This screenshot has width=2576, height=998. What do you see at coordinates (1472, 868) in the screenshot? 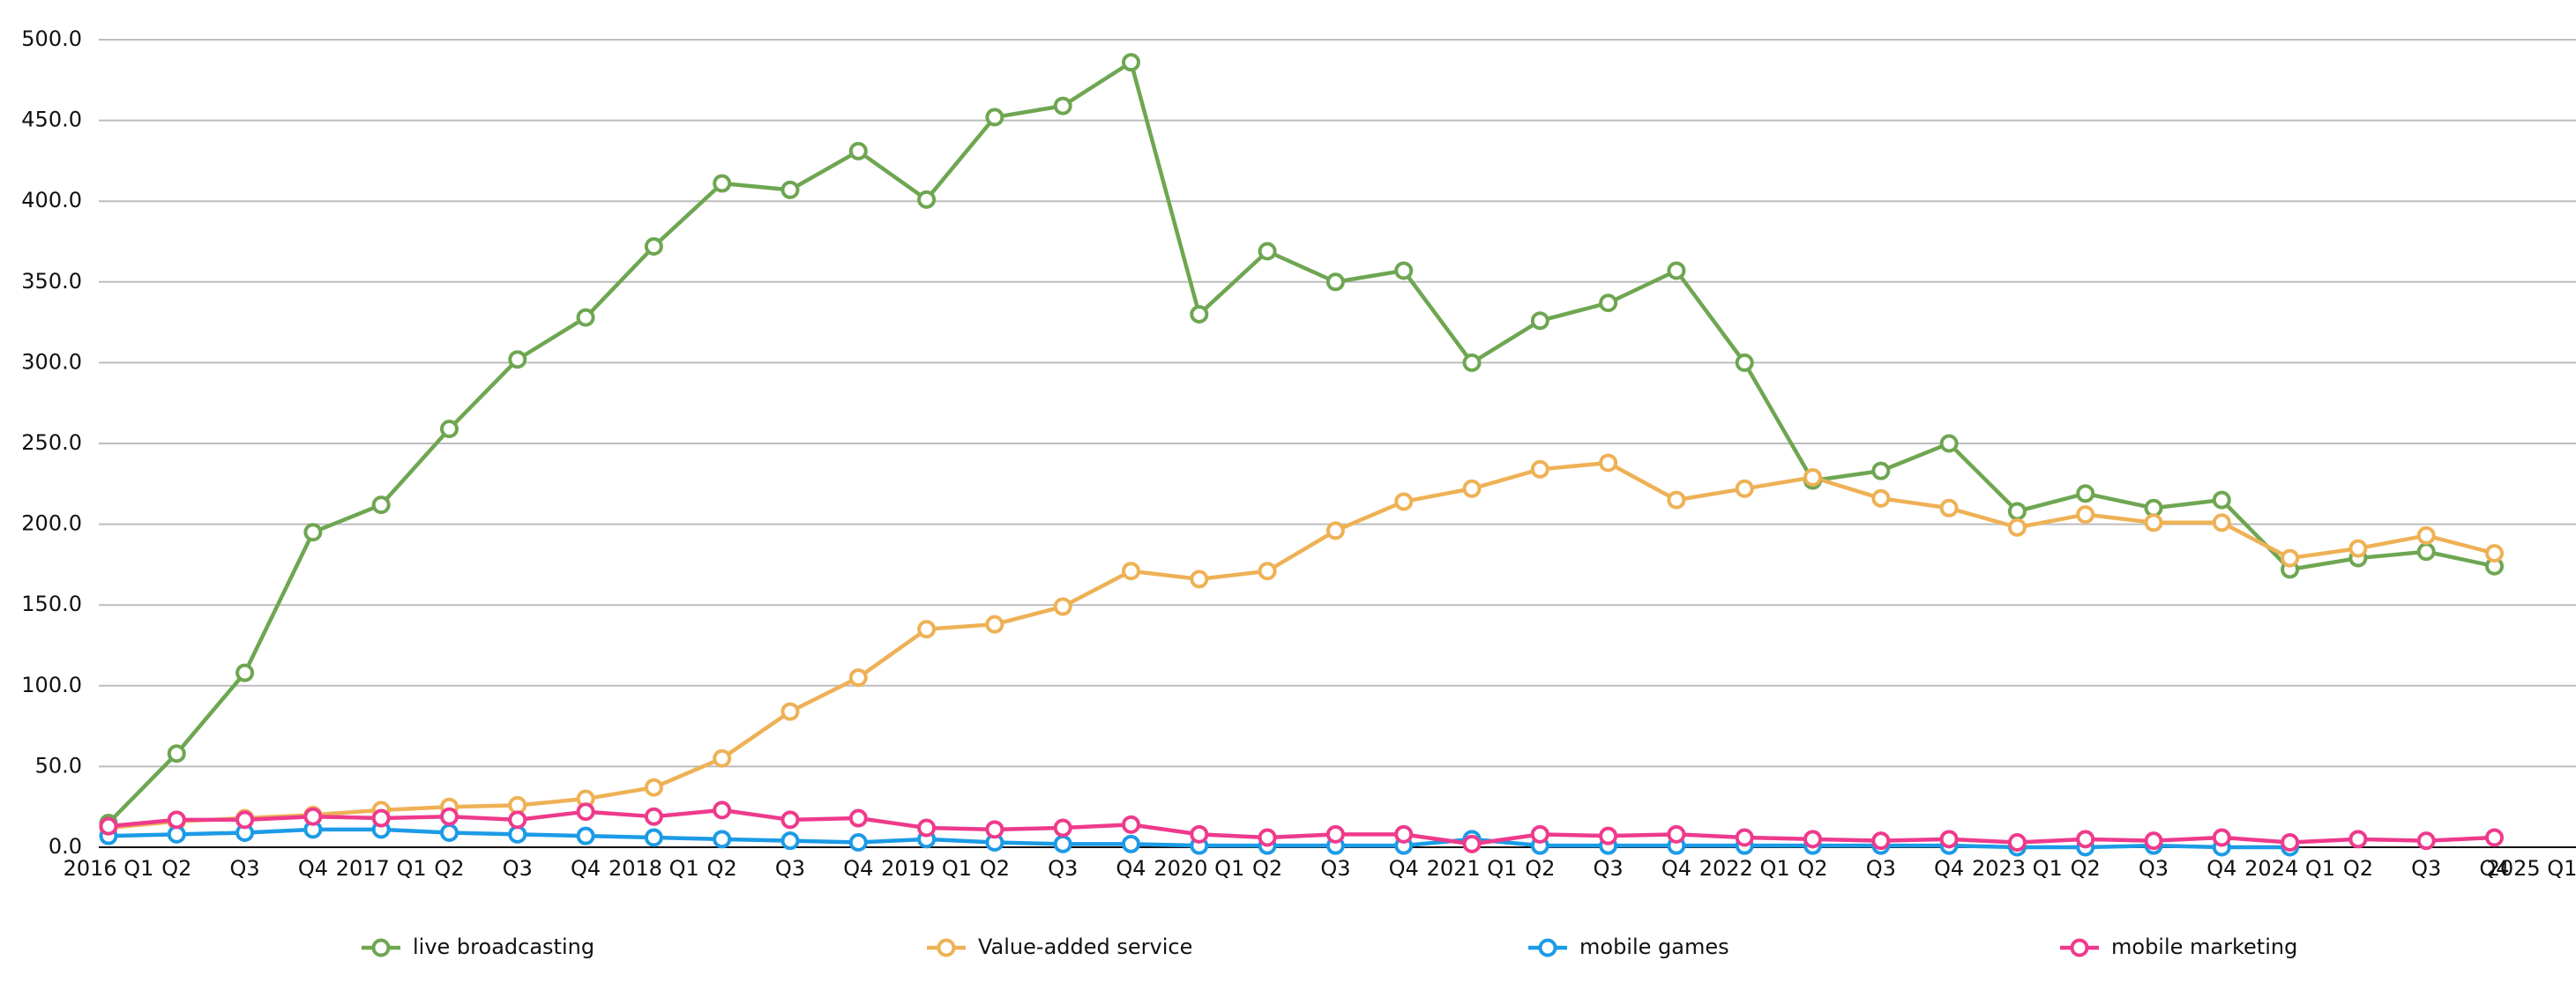
I see `x-tick-label: 2021 Q1` at bounding box center [1472, 868].